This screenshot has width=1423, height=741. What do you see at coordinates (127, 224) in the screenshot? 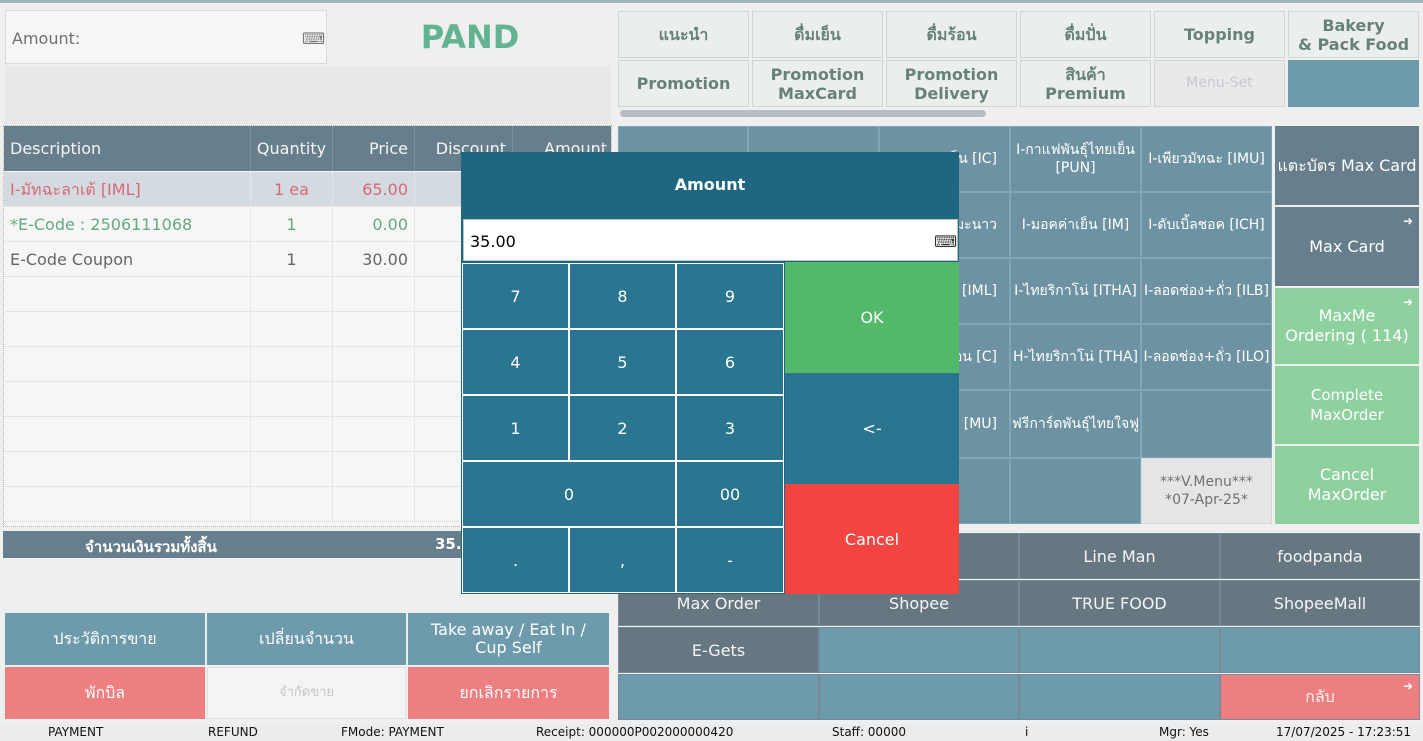
I see `row-description: *E-Code : 2506111068` at bounding box center [127, 224].